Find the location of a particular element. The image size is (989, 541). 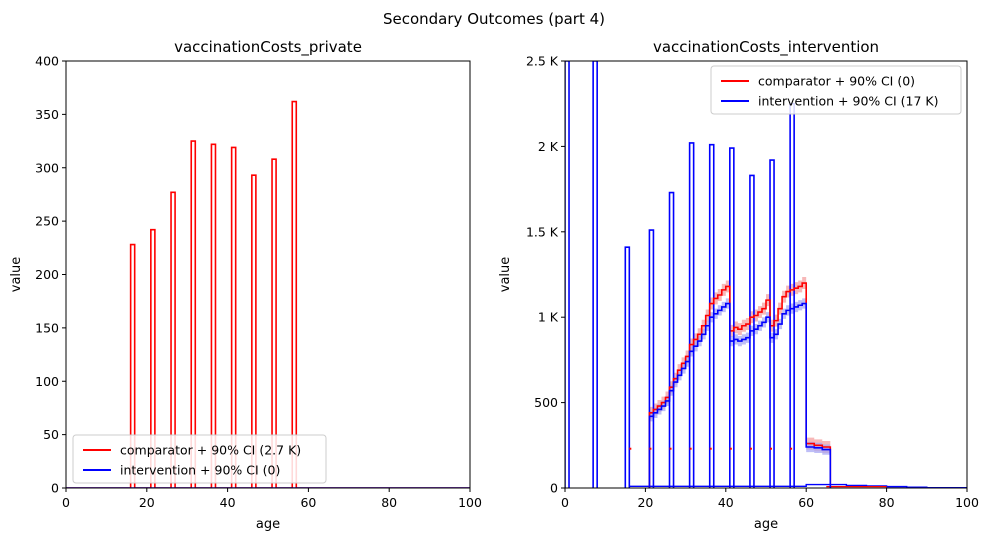

legend-label: comparator + 90% CI (2.7 K) is located at coordinates (210, 450).